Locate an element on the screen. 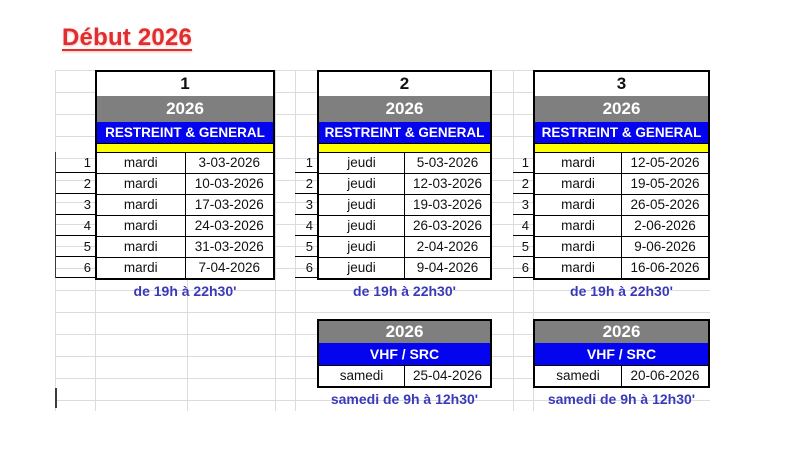 This screenshot has height=450, width=800. table-row: jeudi 26-03-2026 is located at coordinates (404, 225).